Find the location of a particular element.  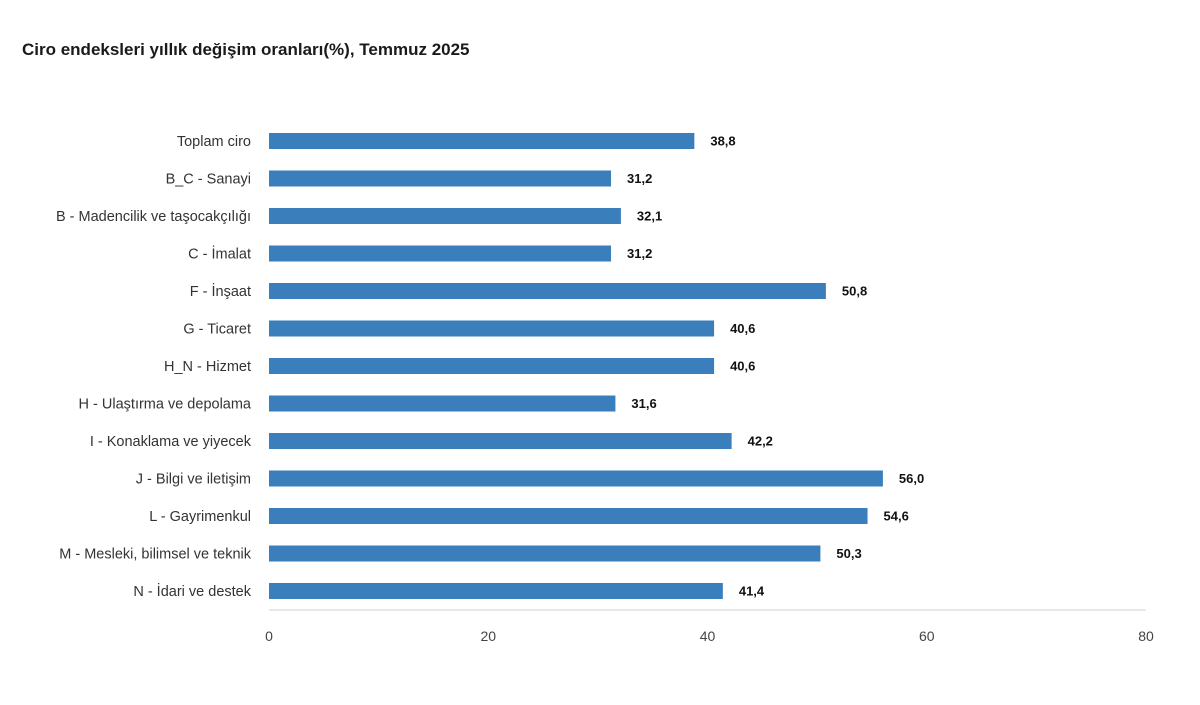

category-label: H_N - Hizmet is located at coordinates (207, 367).